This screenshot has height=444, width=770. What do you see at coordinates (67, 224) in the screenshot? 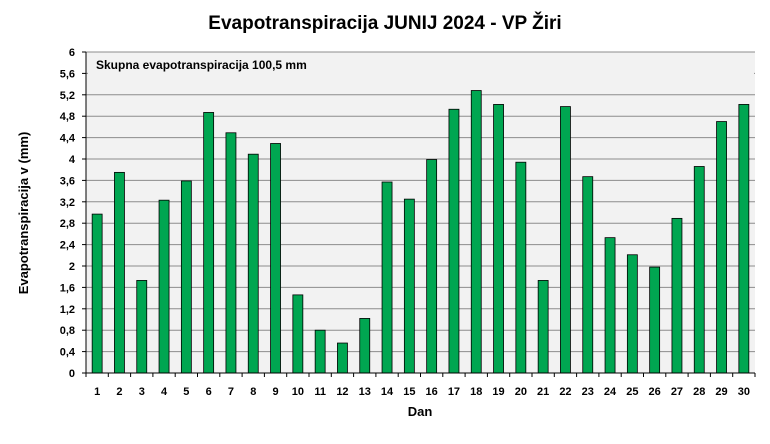
I see `y-tick-label: 2,8` at bounding box center [67, 224].